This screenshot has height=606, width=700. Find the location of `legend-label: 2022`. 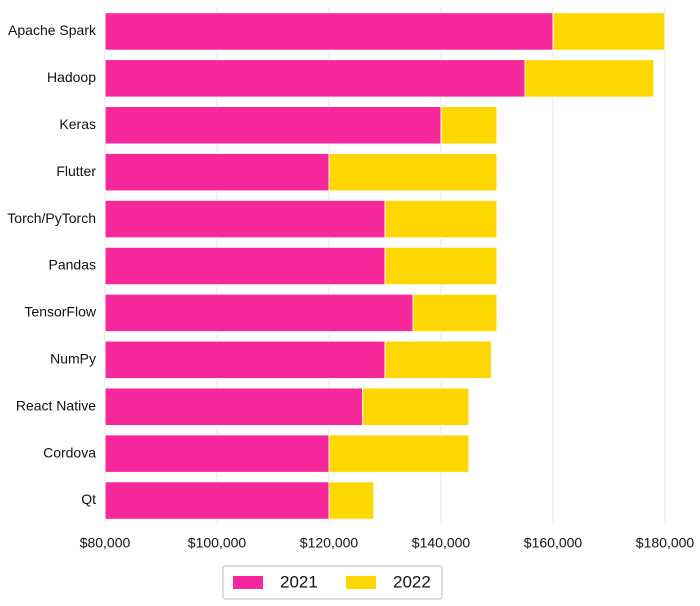

legend-label: 2022 is located at coordinates (412, 581).